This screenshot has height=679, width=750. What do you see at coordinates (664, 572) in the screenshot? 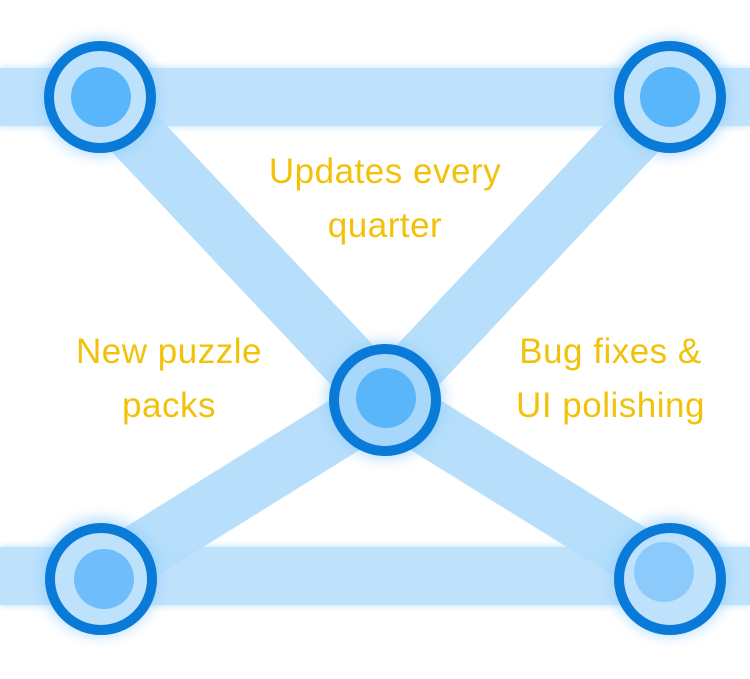
I see `node-bottom-right-core` at bounding box center [664, 572].